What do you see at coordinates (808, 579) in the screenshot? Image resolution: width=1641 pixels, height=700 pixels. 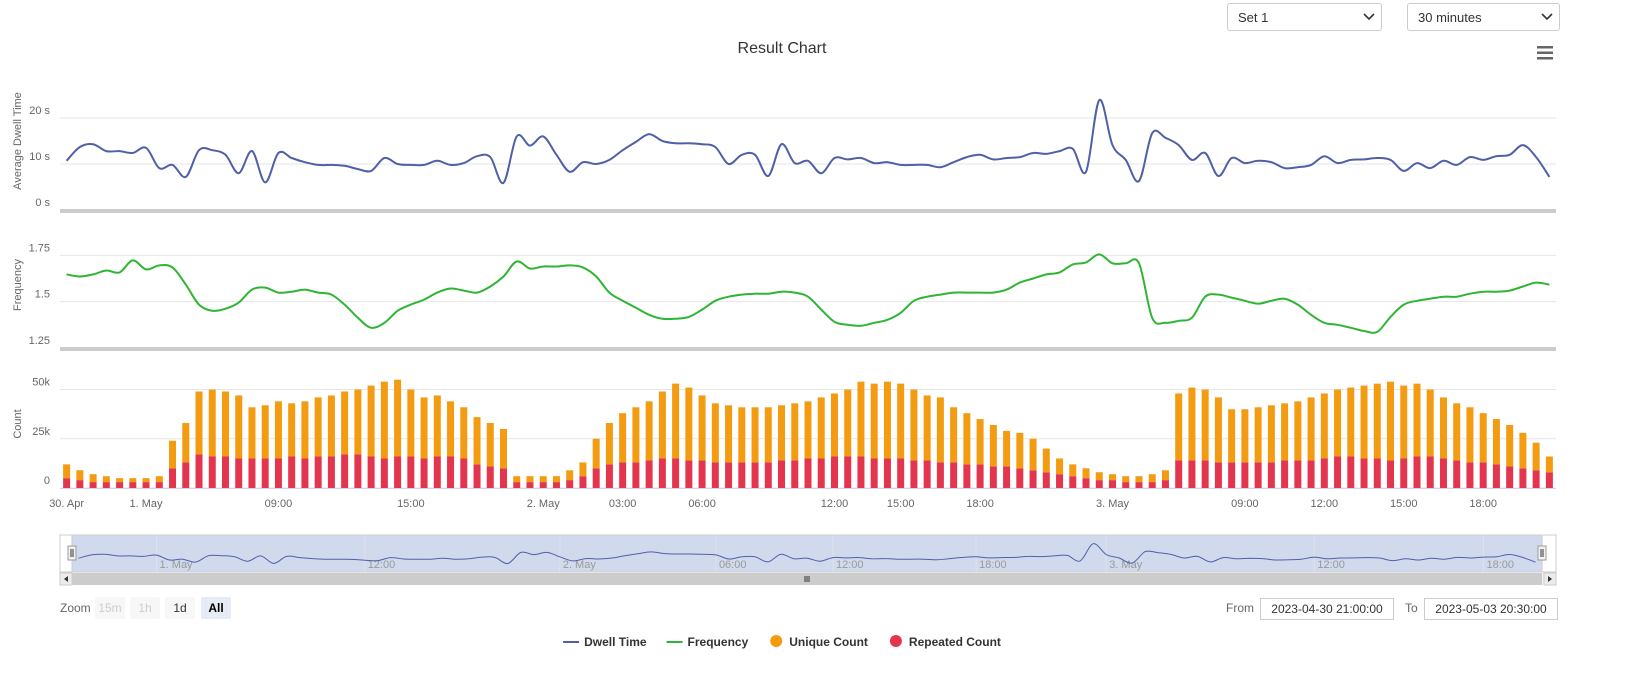 I see `scrollbar` at bounding box center [808, 579].